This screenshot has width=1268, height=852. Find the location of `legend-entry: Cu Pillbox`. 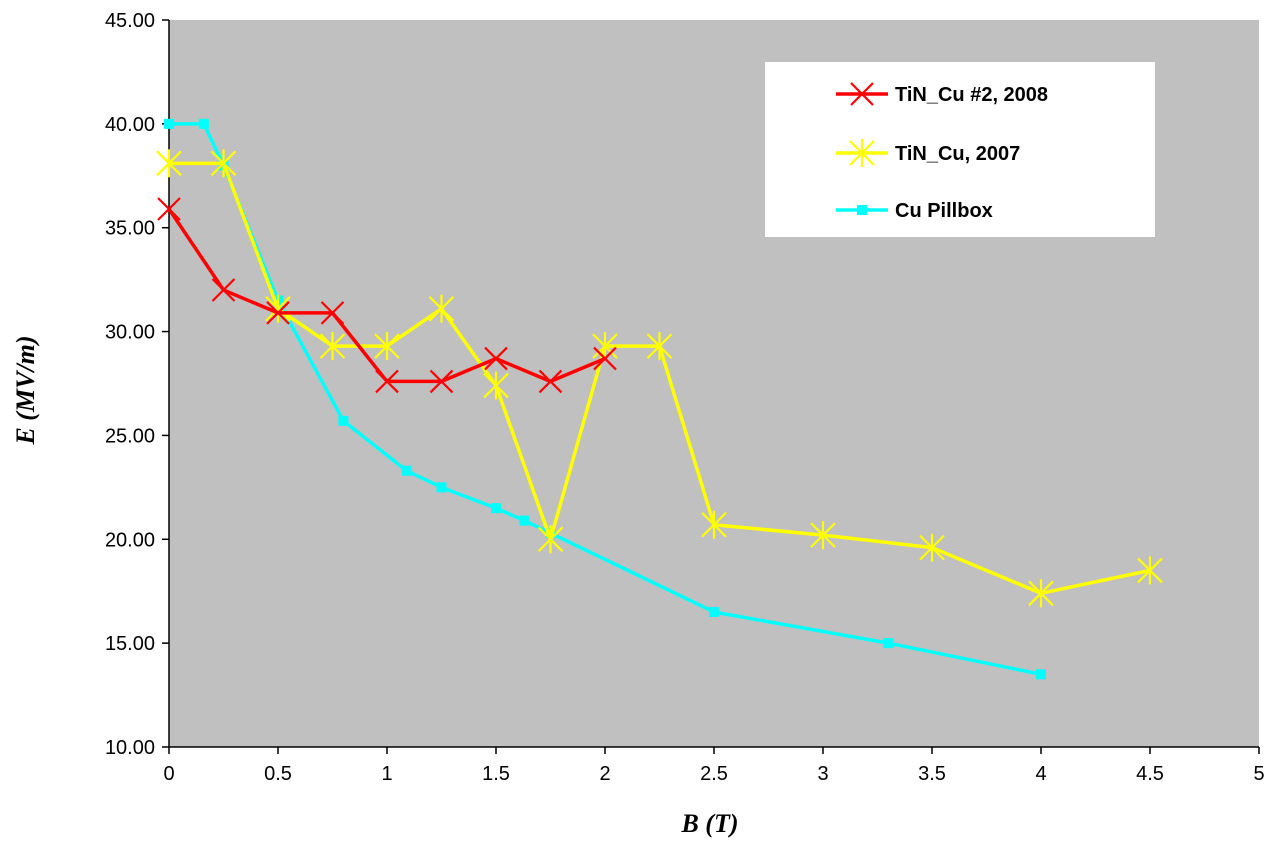

legend-entry: Cu Pillbox is located at coordinates (914, 211).